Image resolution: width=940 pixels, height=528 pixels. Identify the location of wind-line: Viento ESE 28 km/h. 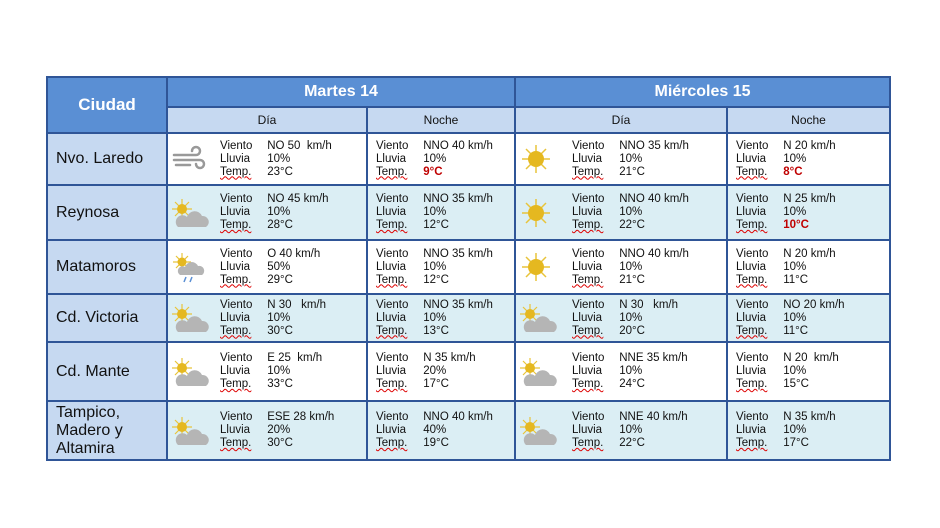
(277, 417).